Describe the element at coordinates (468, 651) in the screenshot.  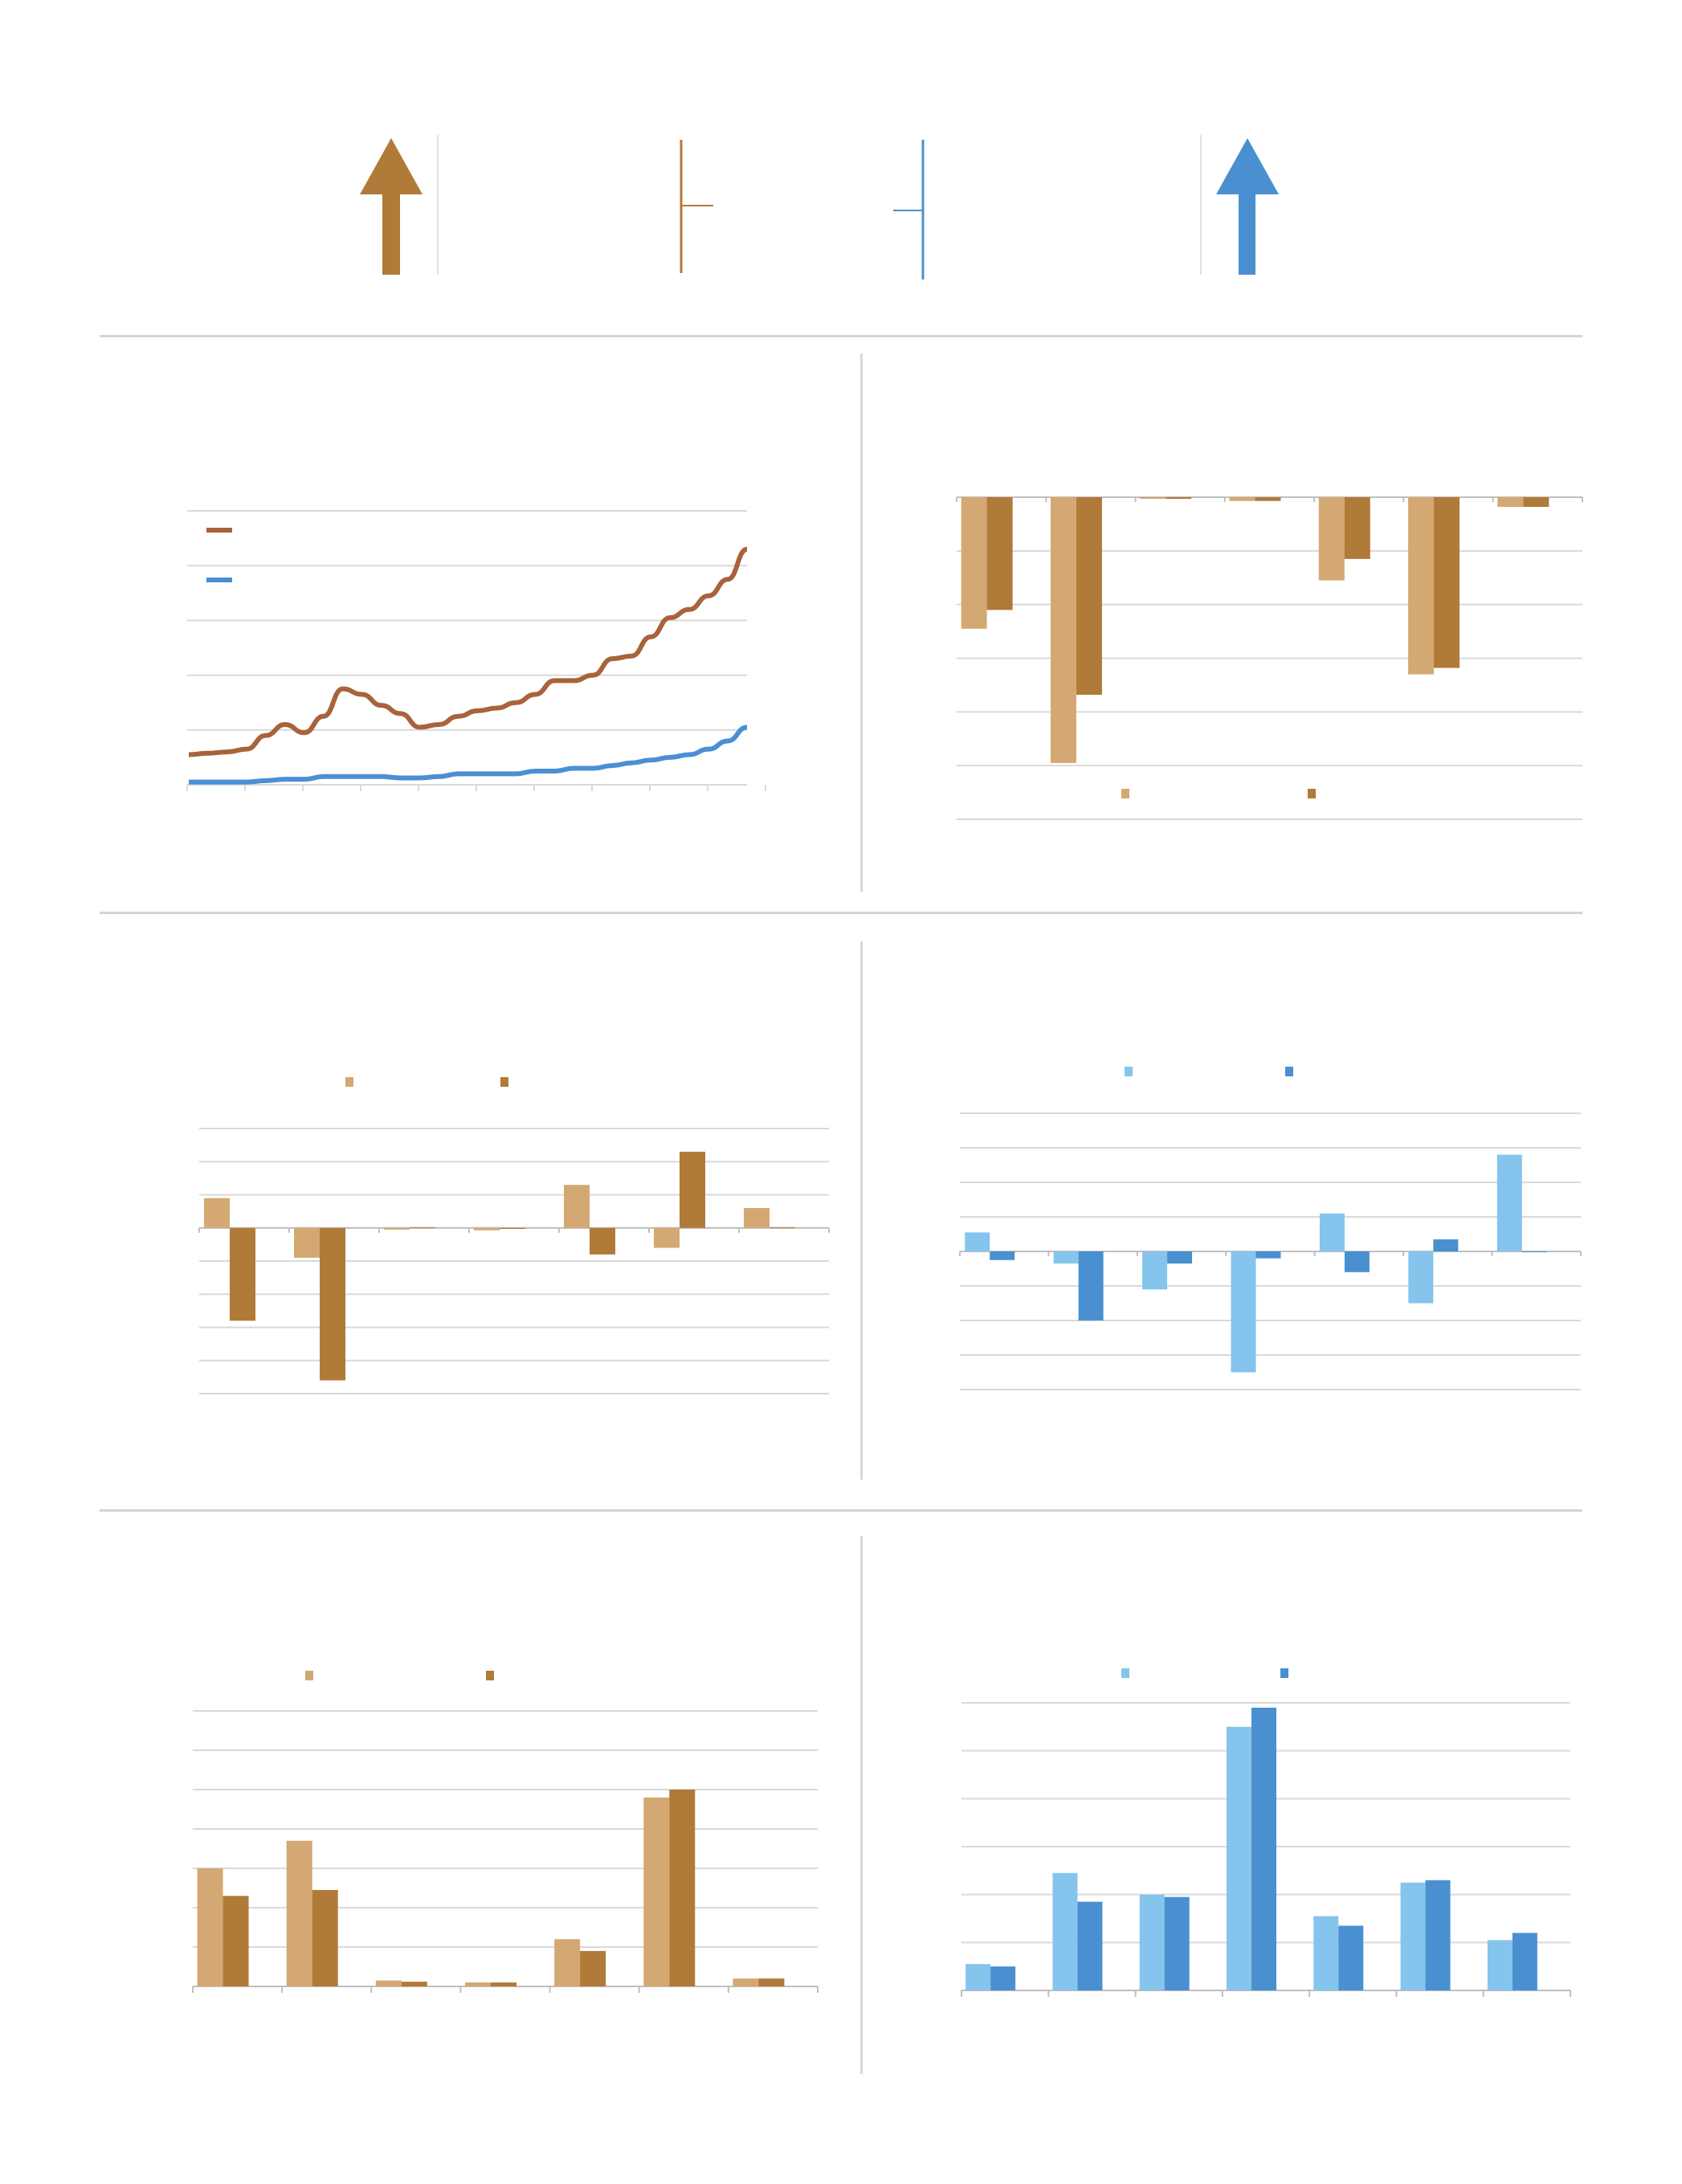
I see `series-line-brown` at that location.